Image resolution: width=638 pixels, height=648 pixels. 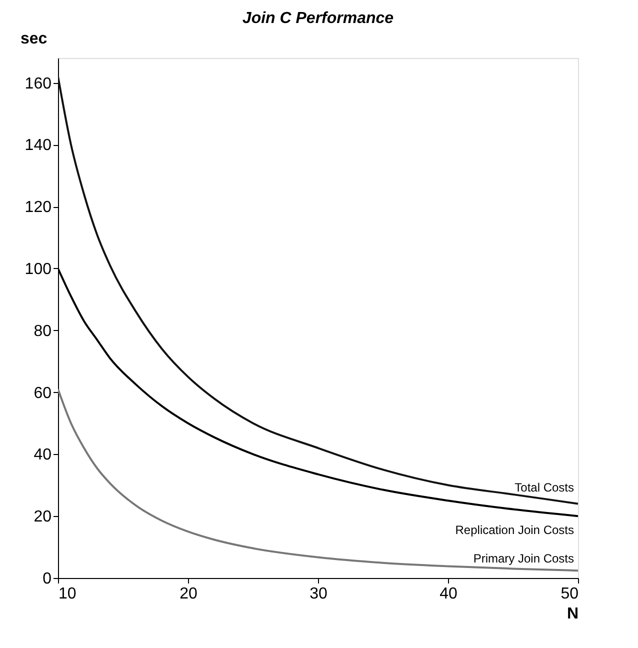 I want to click on y-tick-label: 20, so click(x=43, y=517).